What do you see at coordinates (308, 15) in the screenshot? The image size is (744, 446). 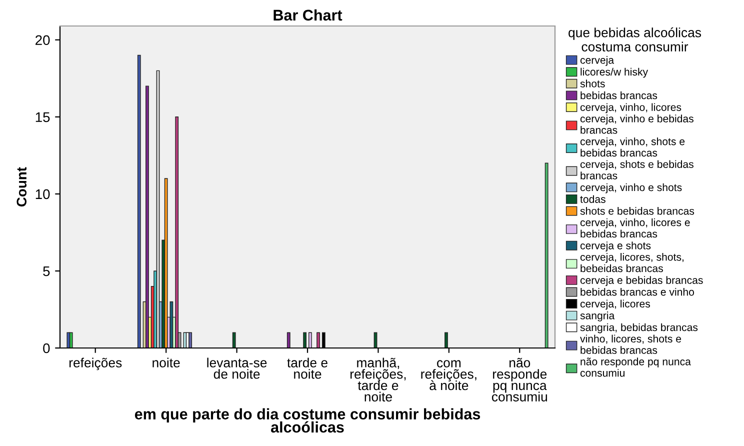 I see `chart-title: Bar Chart` at bounding box center [308, 15].